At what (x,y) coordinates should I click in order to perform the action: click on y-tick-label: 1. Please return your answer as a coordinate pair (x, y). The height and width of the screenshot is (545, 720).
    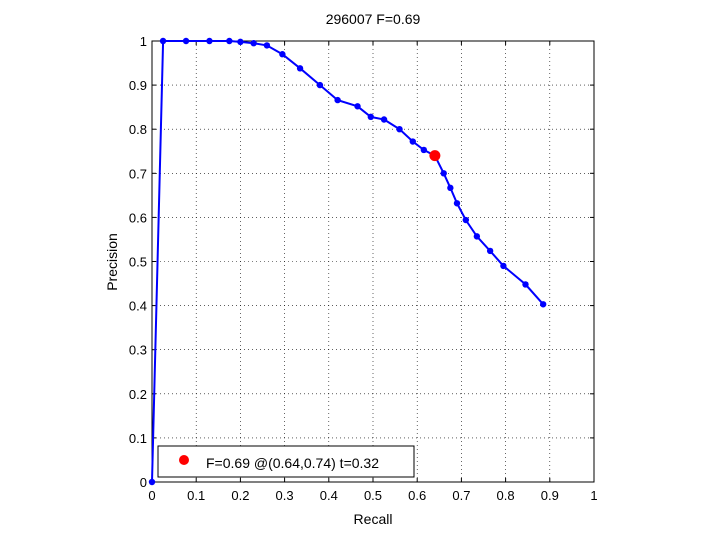
    Looking at the image, I should click on (143, 41).